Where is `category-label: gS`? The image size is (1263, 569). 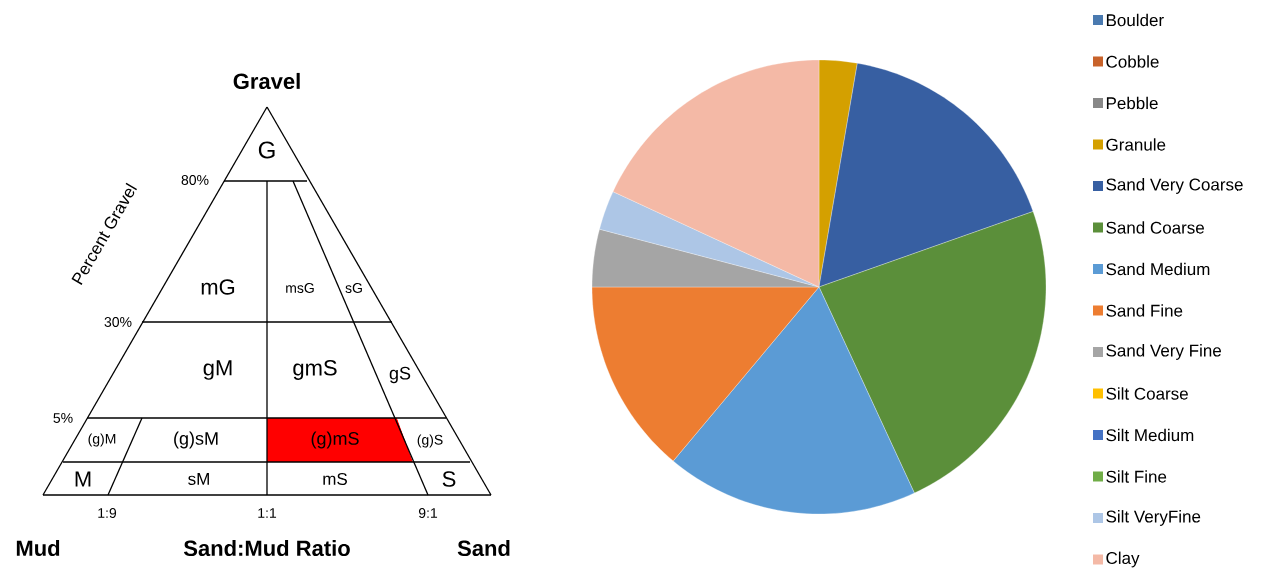
category-label: gS is located at coordinates (400, 375).